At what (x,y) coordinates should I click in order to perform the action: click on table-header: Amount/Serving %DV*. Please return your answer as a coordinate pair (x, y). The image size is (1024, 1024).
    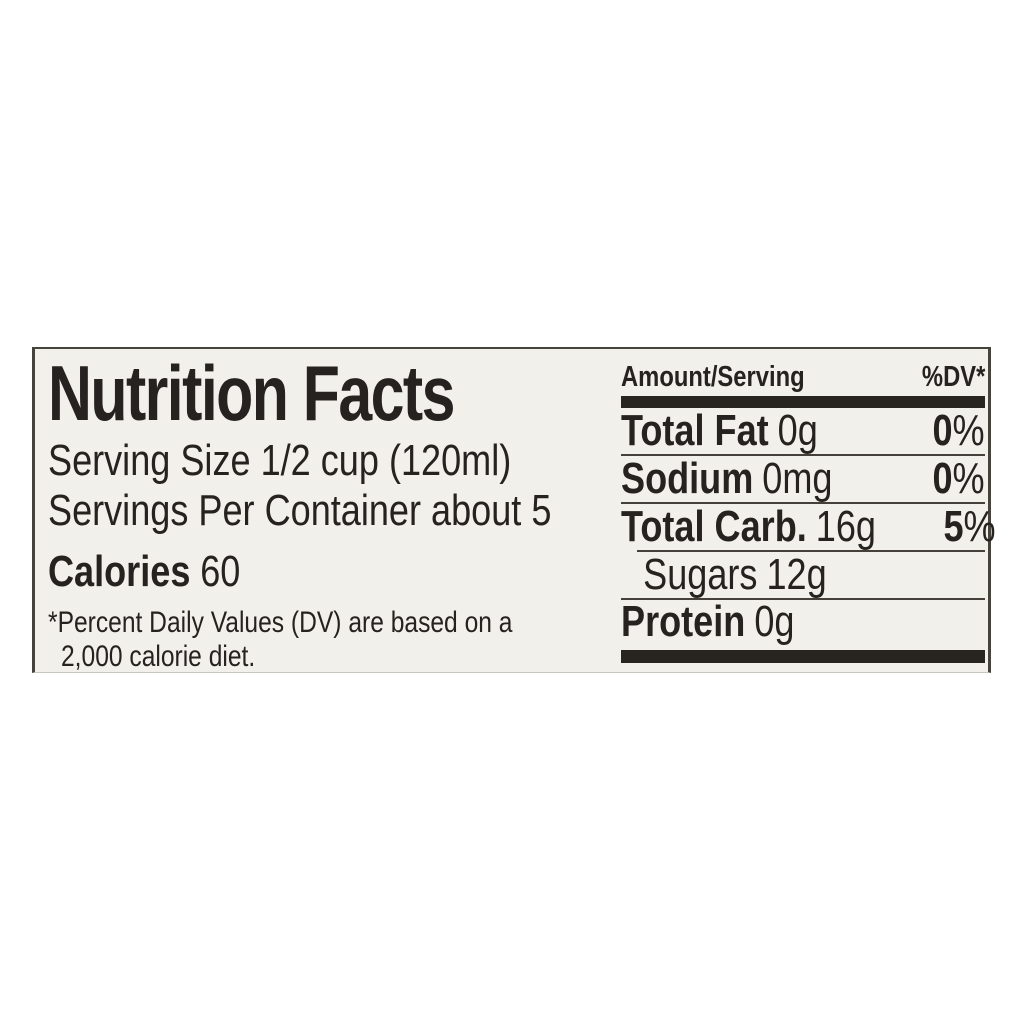
    Looking at the image, I should click on (803, 371).